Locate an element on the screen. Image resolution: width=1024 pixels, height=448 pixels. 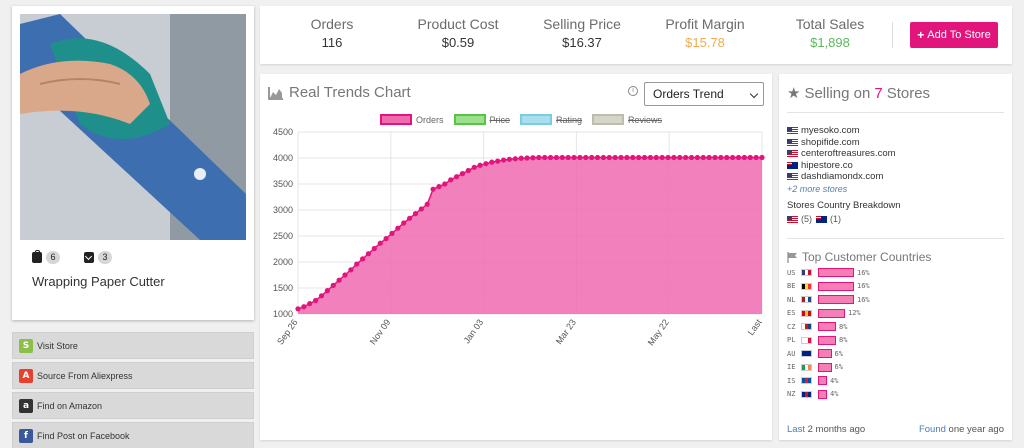
store-item: dashdiamondx.com is located at coordinates (841, 177).